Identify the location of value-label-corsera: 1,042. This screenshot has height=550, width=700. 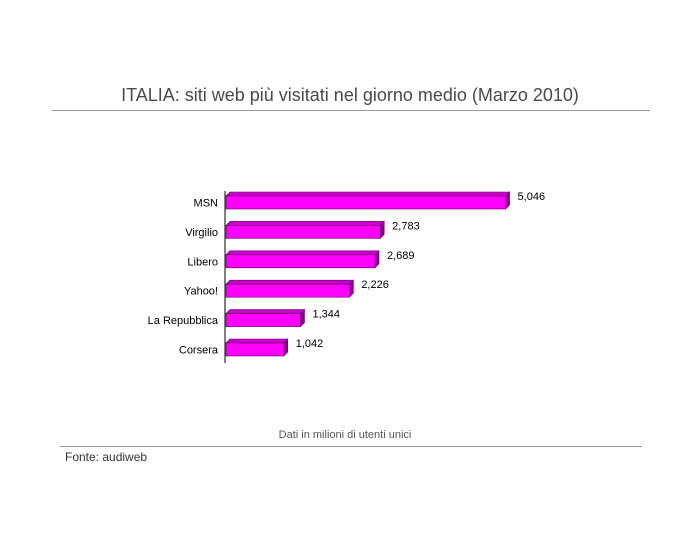
(310, 344).